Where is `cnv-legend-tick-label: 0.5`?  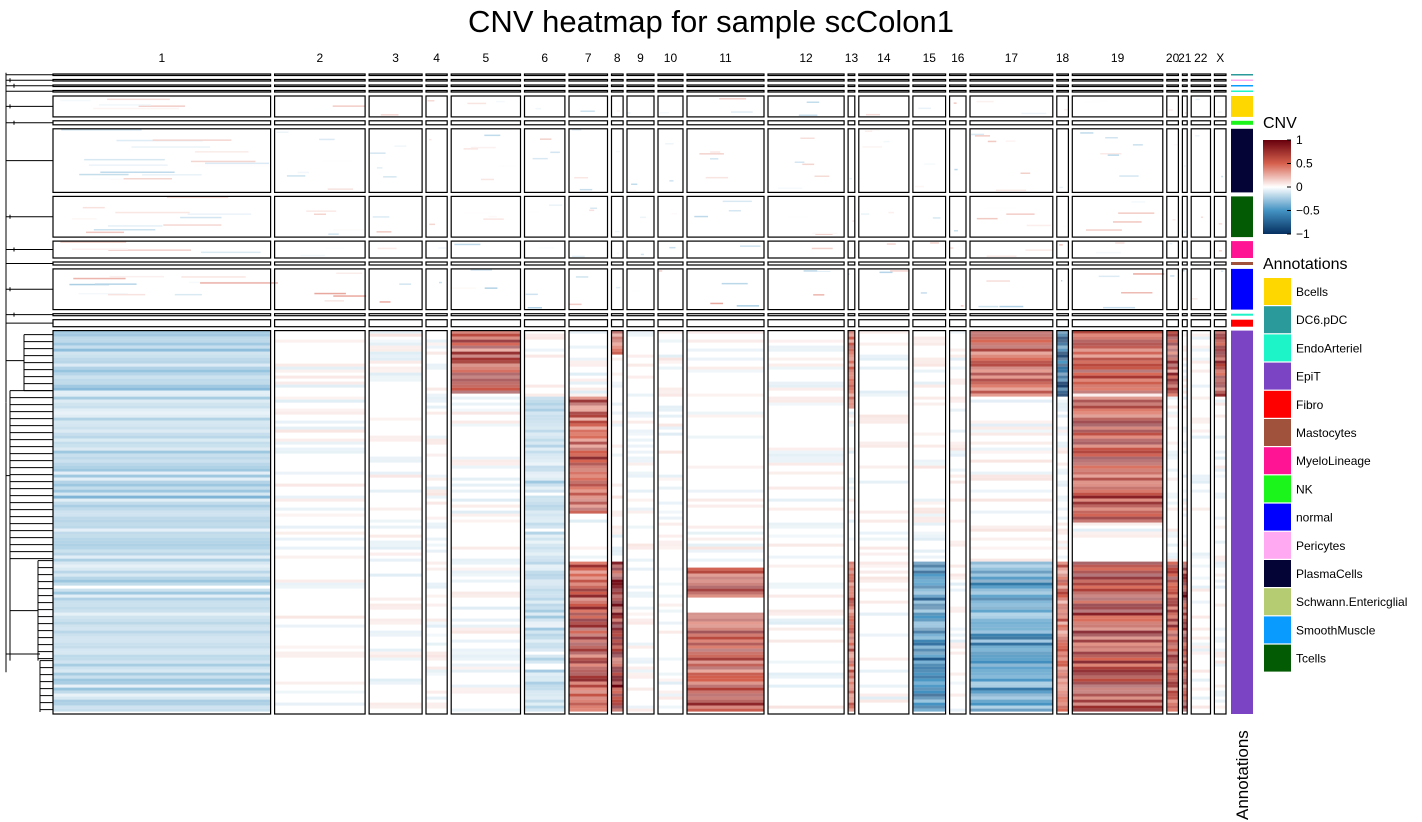 cnv-legend-tick-label: 0.5 is located at coordinates (1304, 164).